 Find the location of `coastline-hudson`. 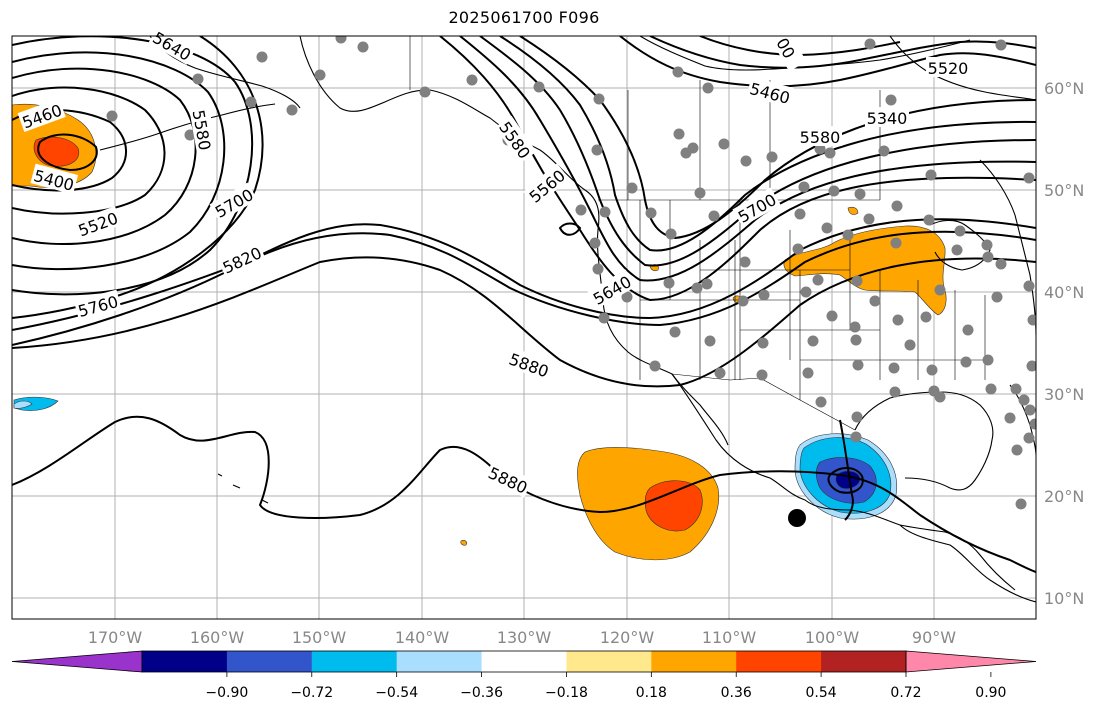

coastline-hudson is located at coordinates (962, 68).